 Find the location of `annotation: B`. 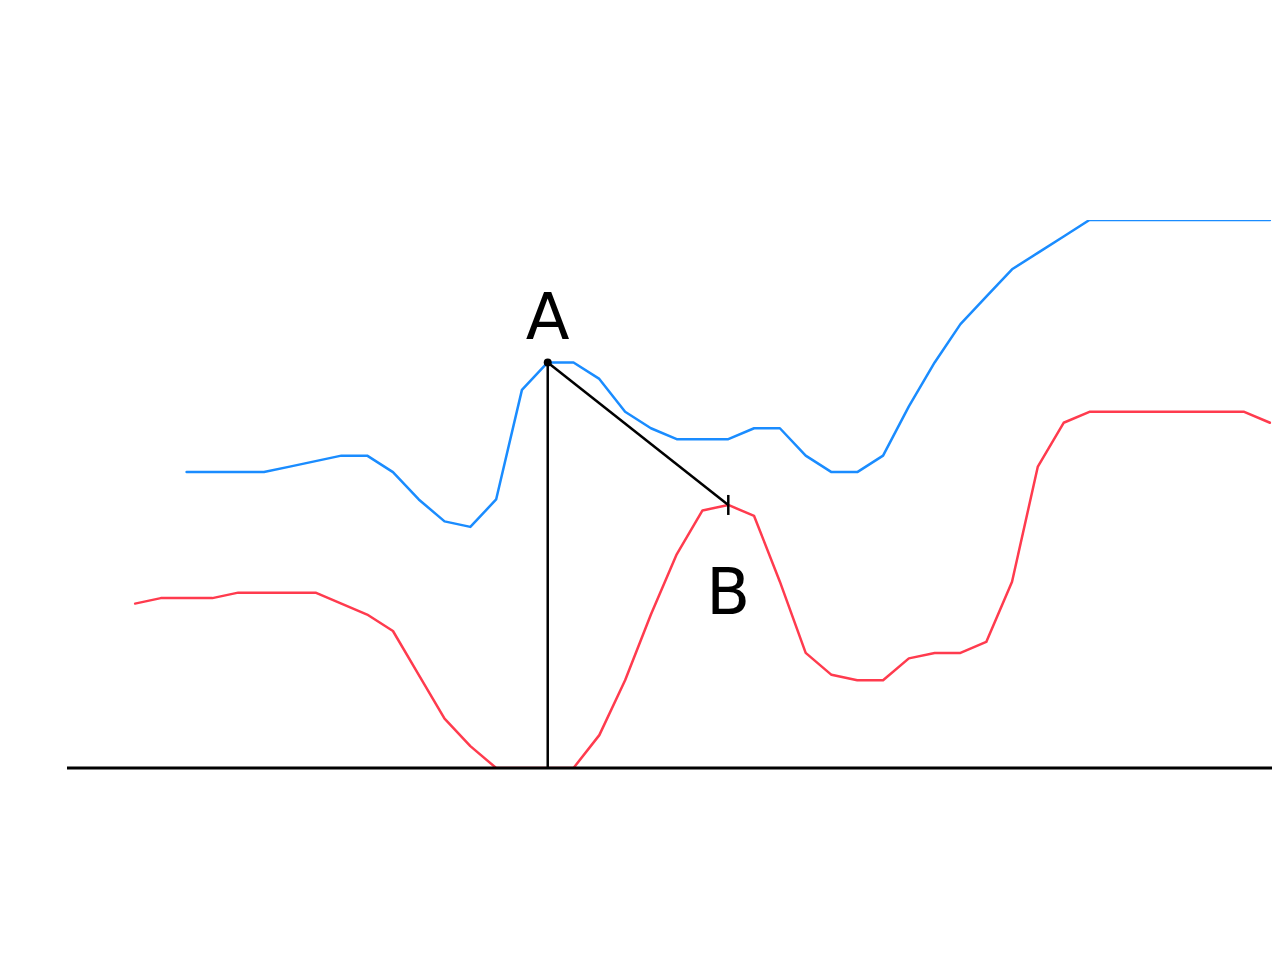

annotation: B is located at coordinates (728, 591).